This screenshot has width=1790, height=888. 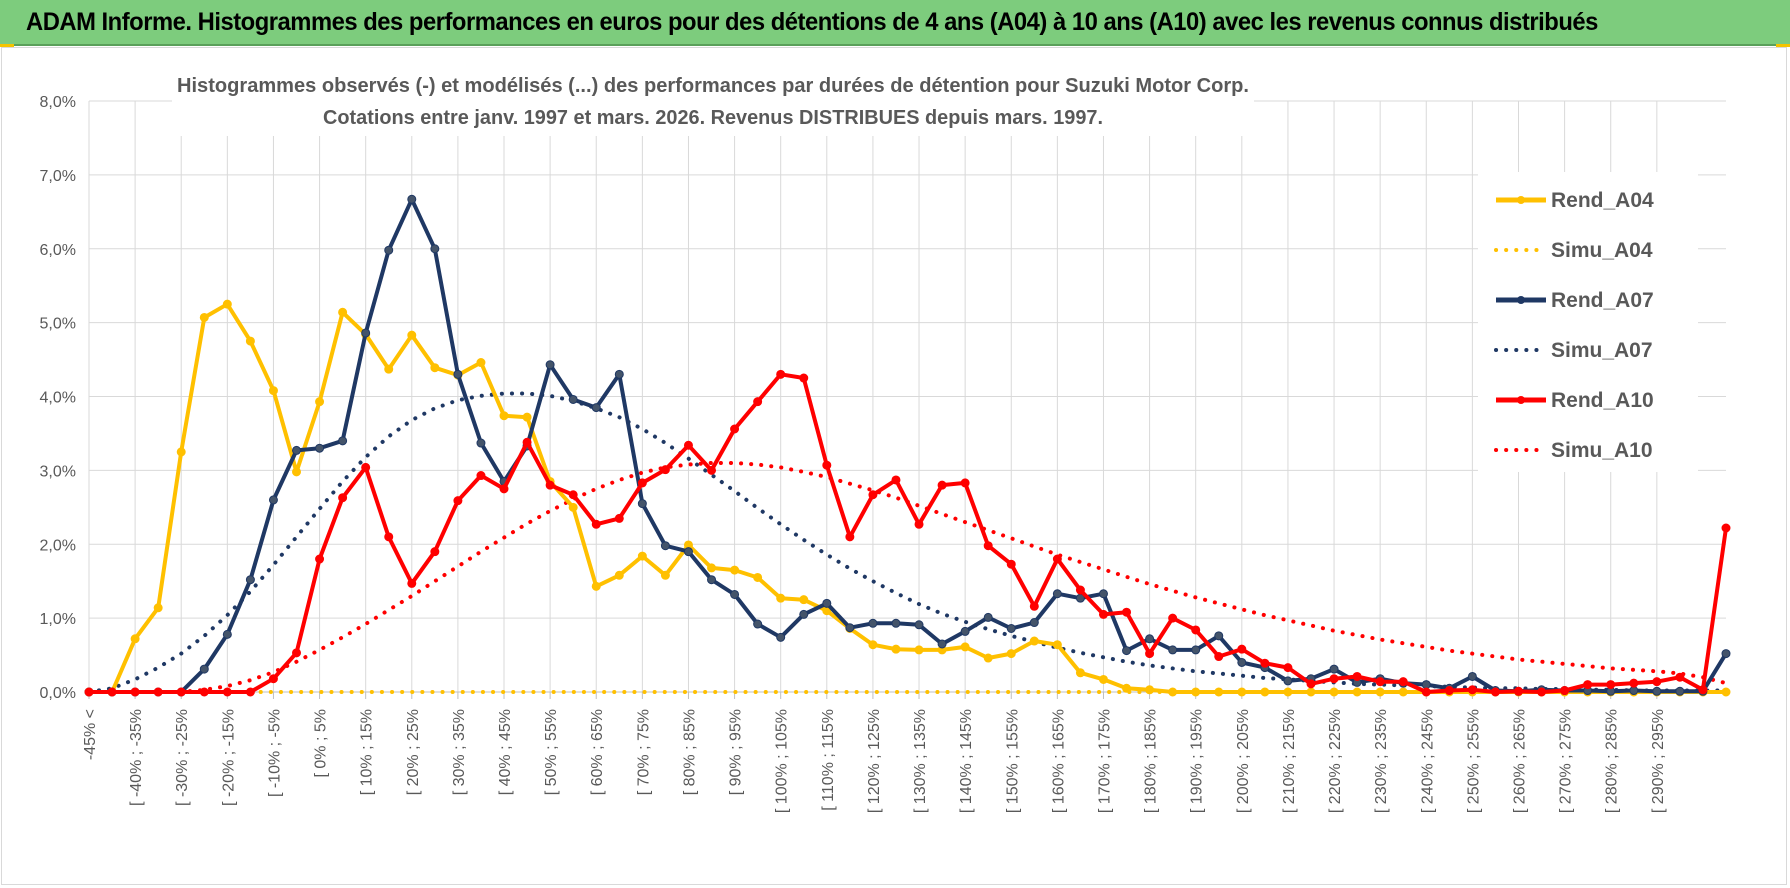 I want to click on banner-corner-right, so click(x=1783, y=45).